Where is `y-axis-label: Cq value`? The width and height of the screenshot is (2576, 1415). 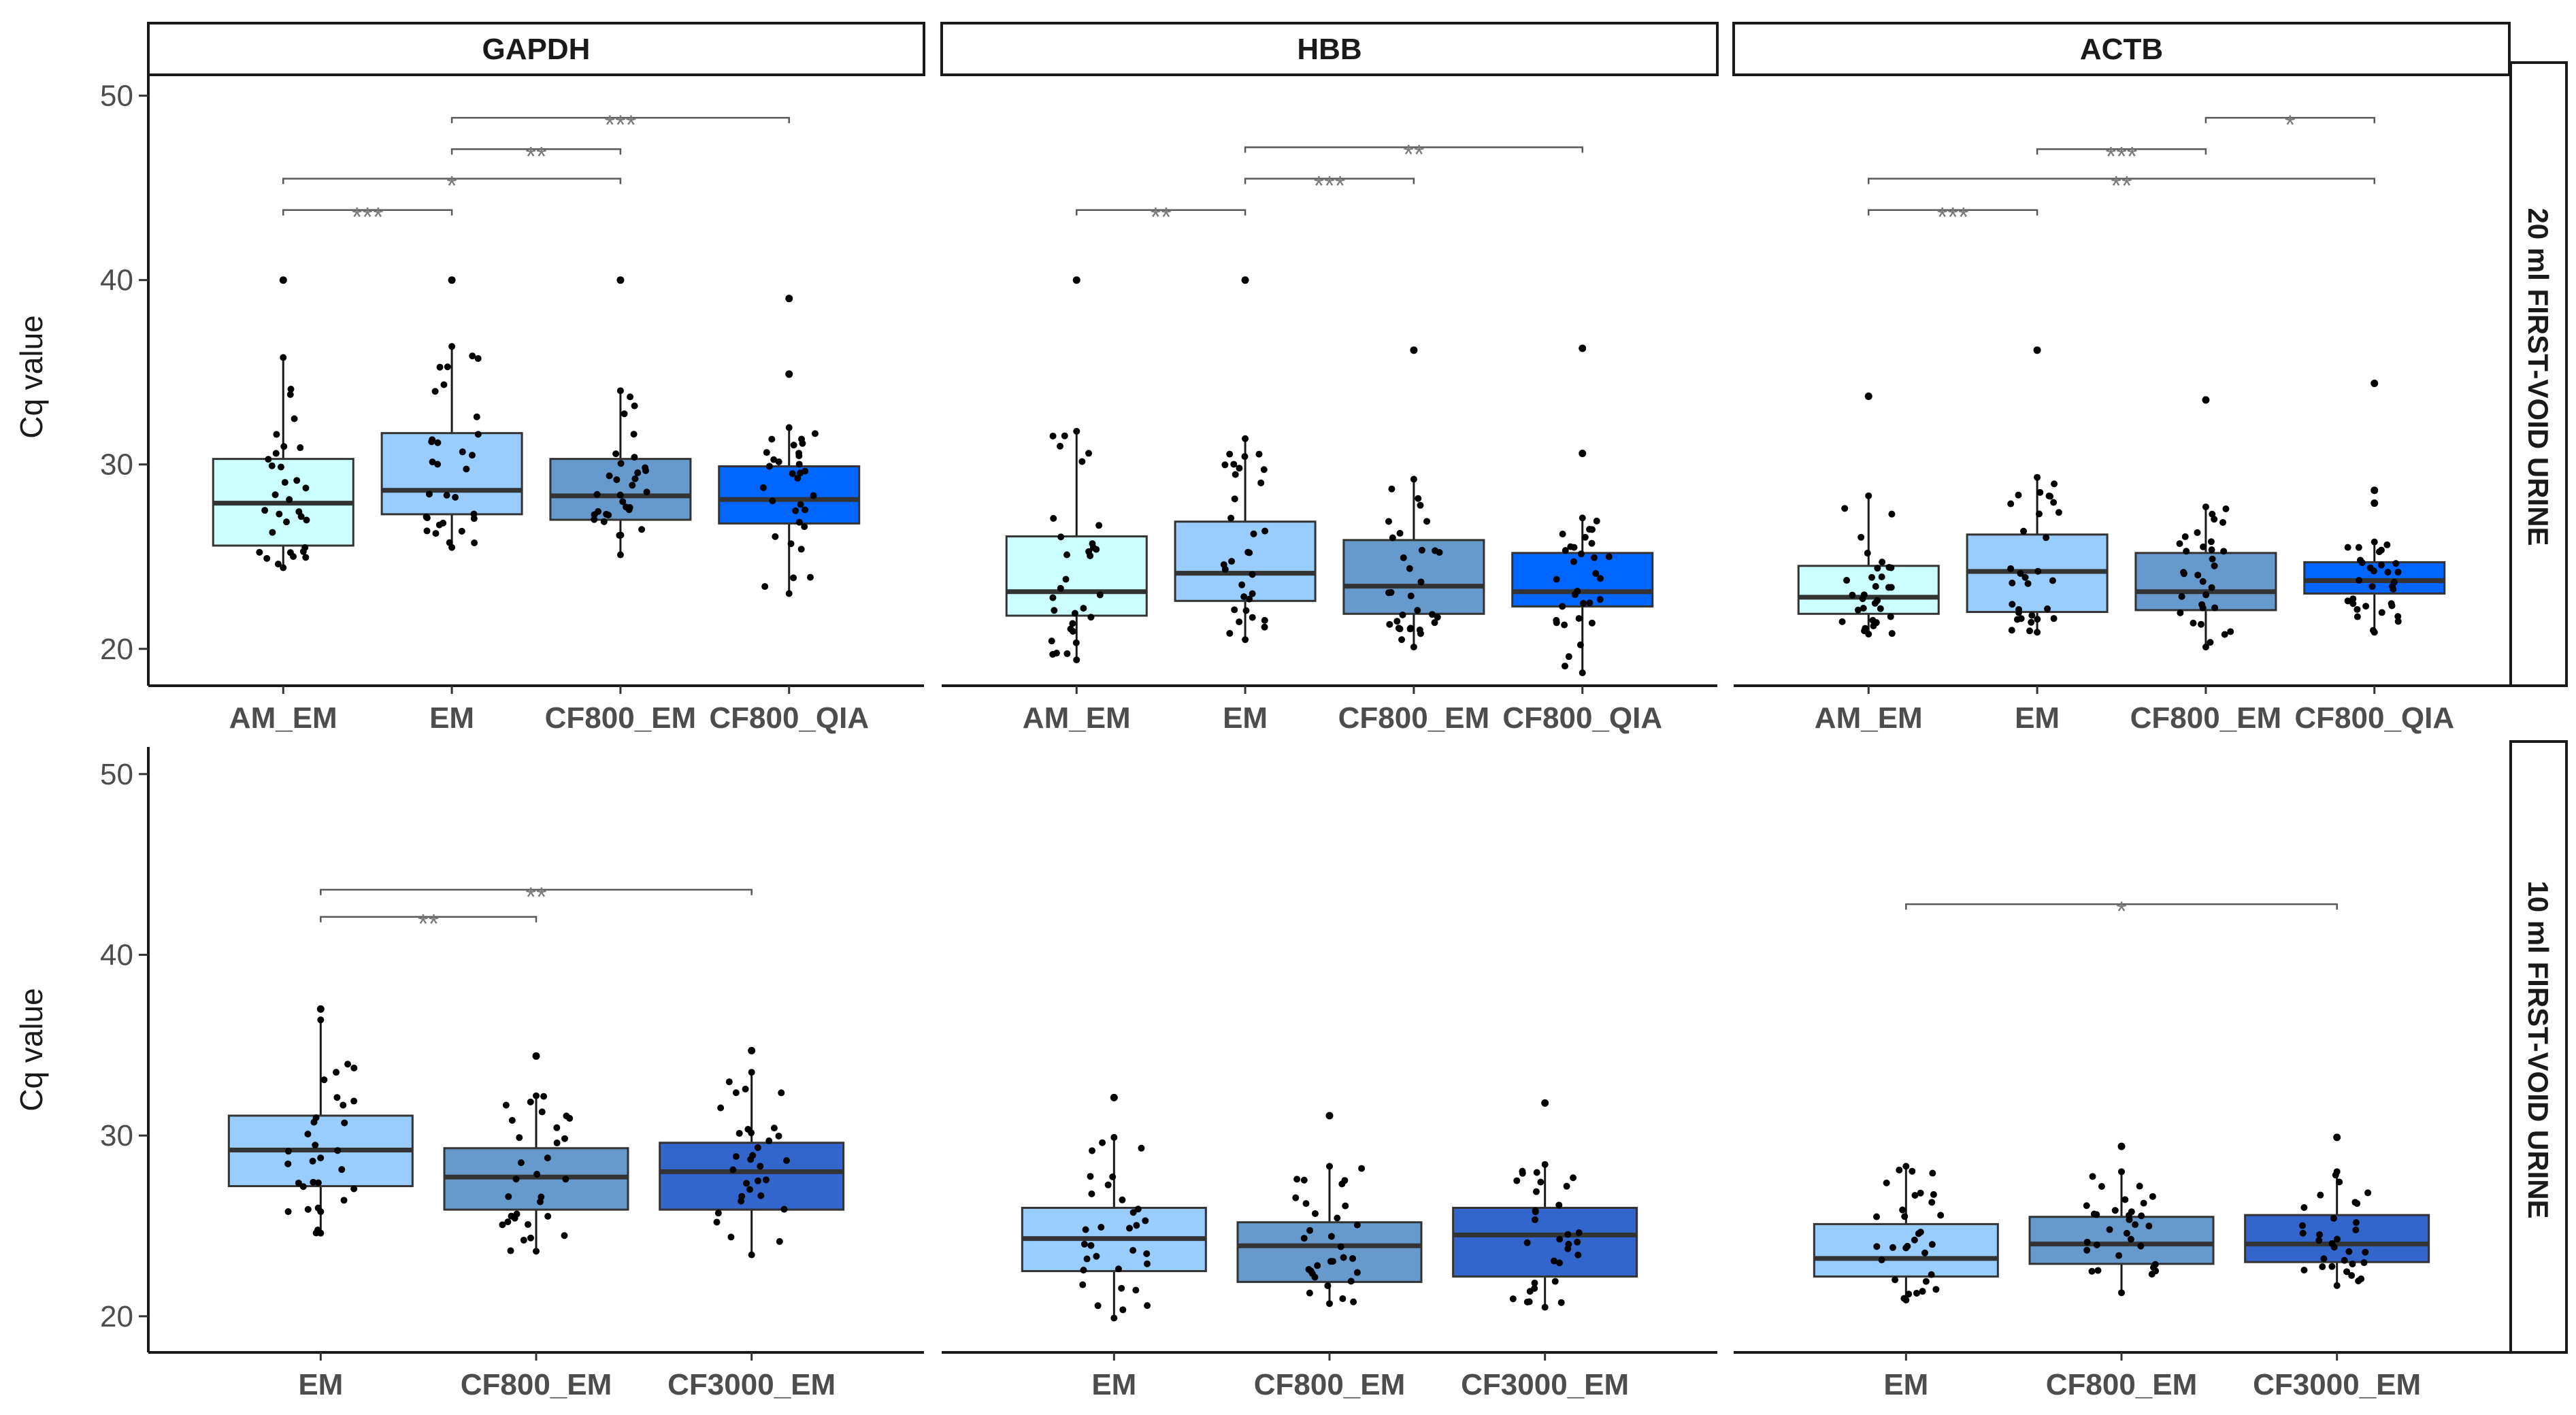
y-axis-label: Cq value is located at coordinates (32, 377).